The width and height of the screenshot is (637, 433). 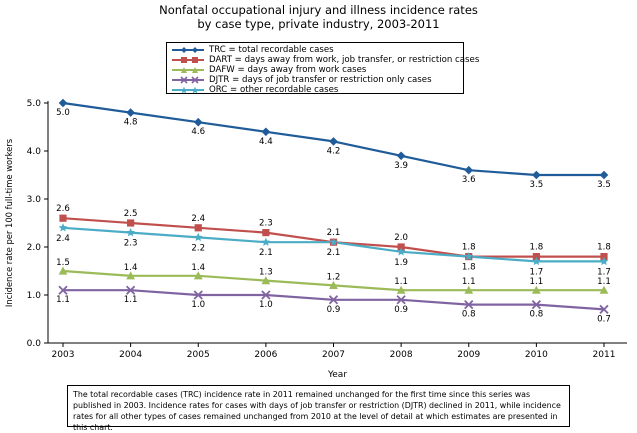 What do you see at coordinates (469, 268) in the screenshot?
I see `orc-data-label-6: 1.8` at bounding box center [469, 268].